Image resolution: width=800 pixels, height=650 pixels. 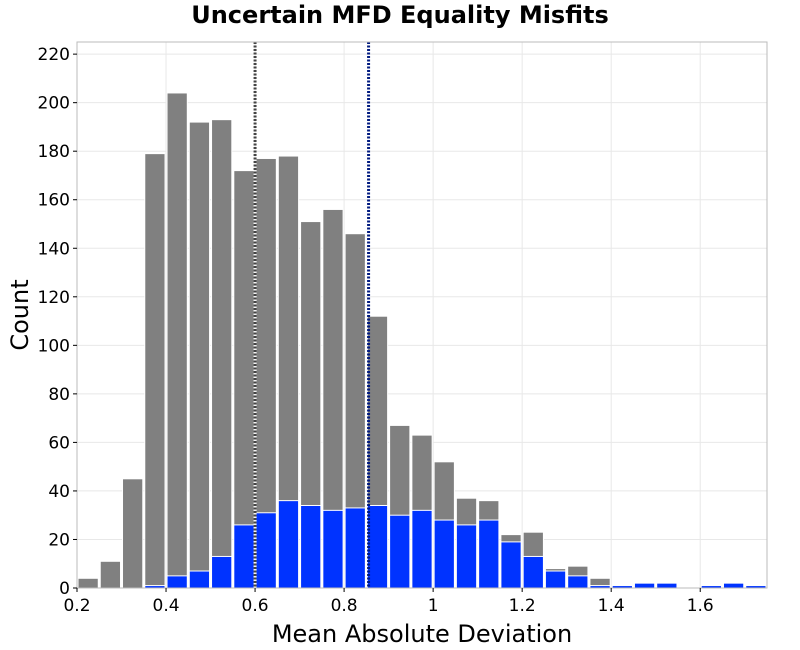 What do you see at coordinates (54, 152) in the screenshot?
I see `y-tick-label: 180` at bounding box center [54, 152].